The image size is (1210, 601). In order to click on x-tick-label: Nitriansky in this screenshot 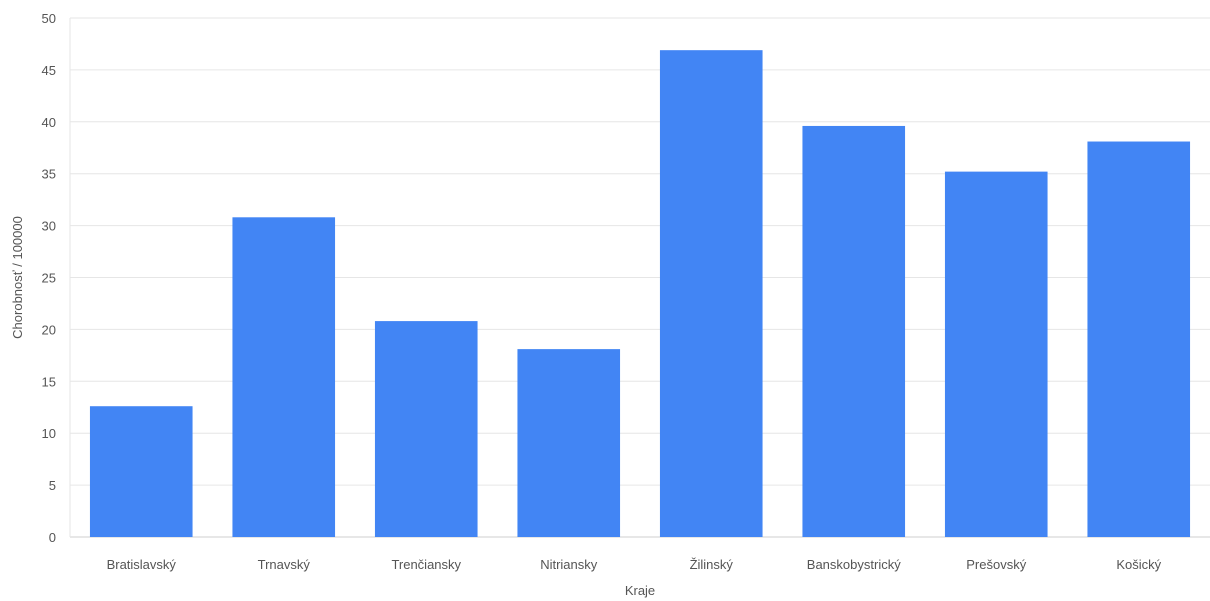, I will do `click(569, 564)`.